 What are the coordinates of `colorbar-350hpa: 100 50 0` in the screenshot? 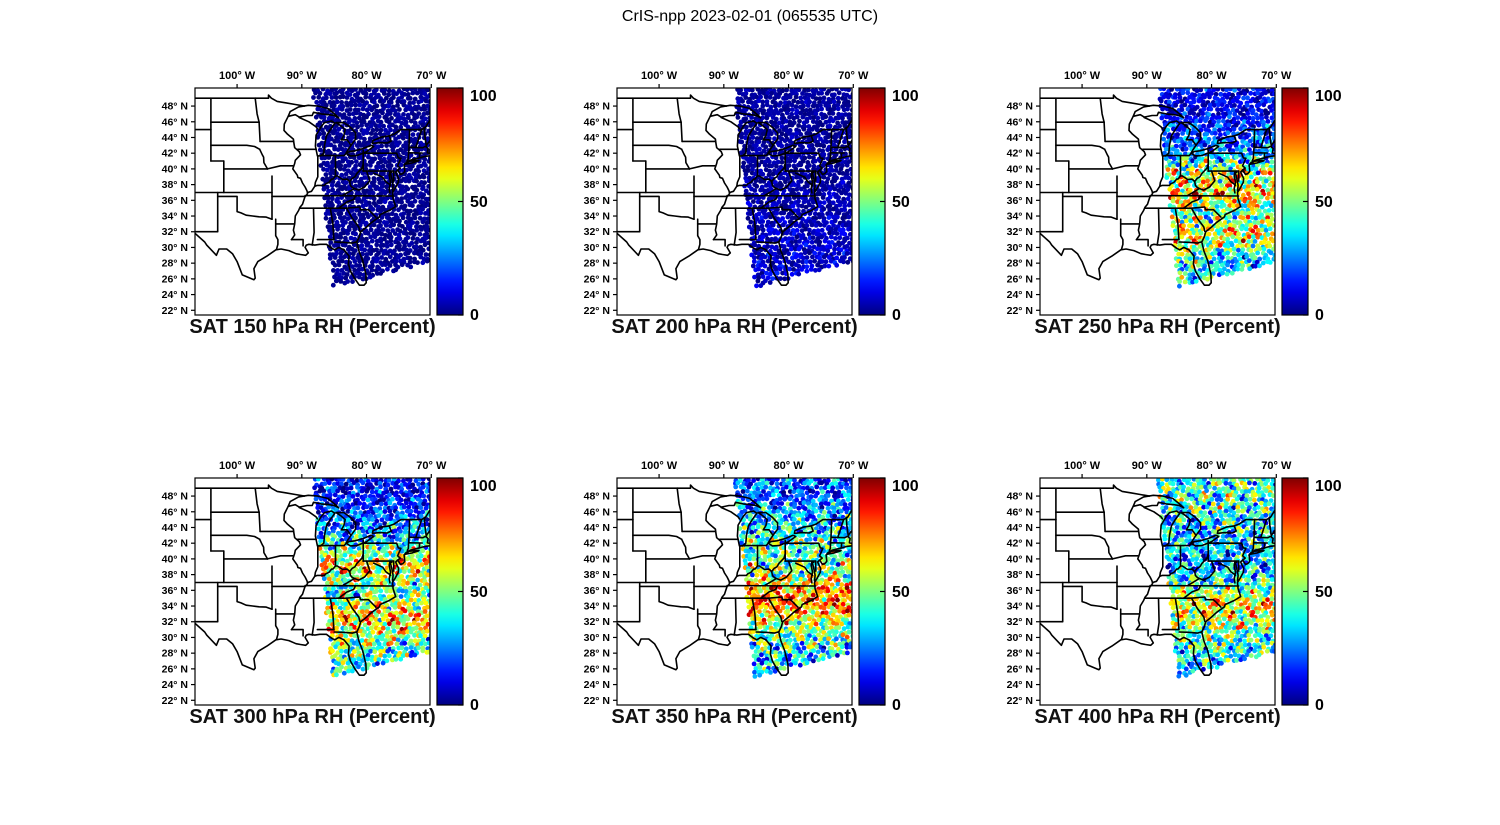 It's located at (888, 595).